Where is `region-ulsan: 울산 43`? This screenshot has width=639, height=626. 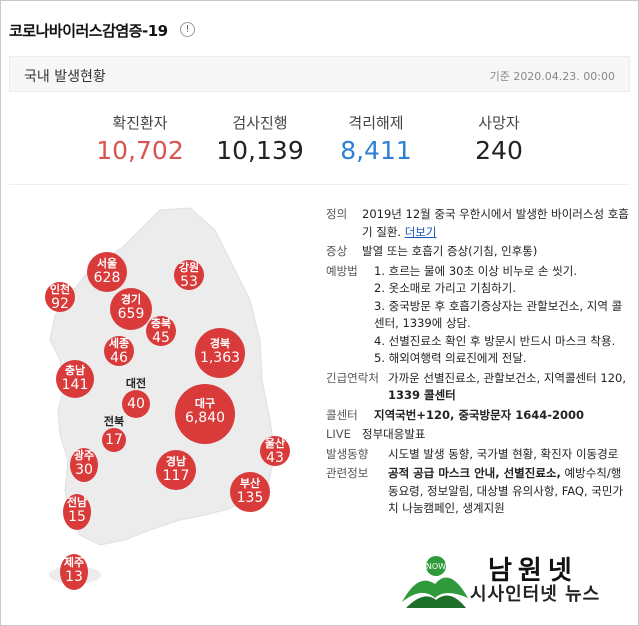 region-ulsan: 울산 43 is located at coordinates (275, 451).